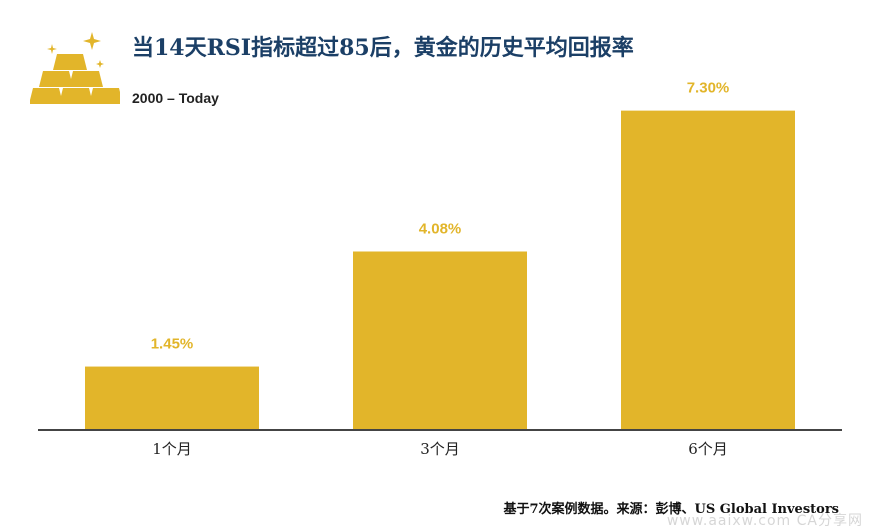  Describe the element at coordinates (383, 48) in the screenshot. I see `chart-title: 当14天RSI指标超过85后，黄金的历史平均回报率` at that location.